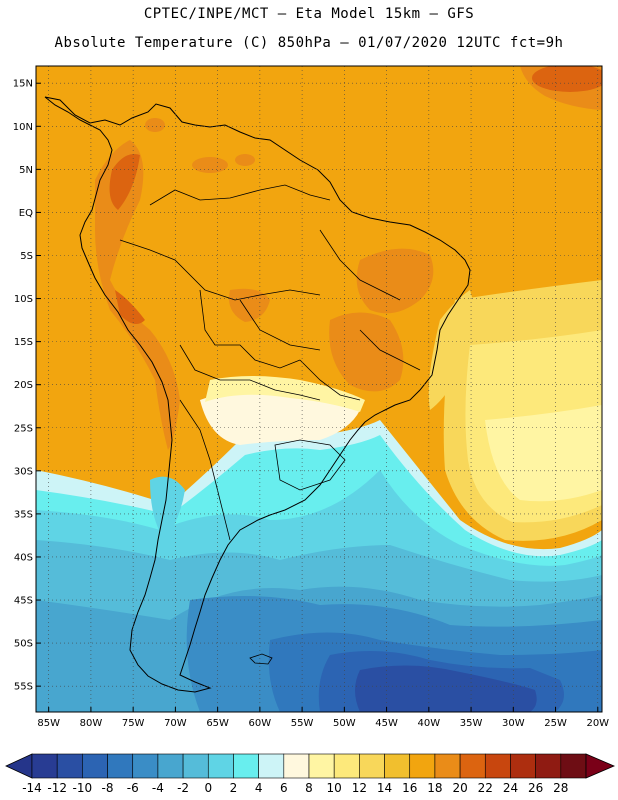 Image resolution: width=618 pixels, height=800 pixels. I want to click on lon-label: 80W, so click(91, 723).